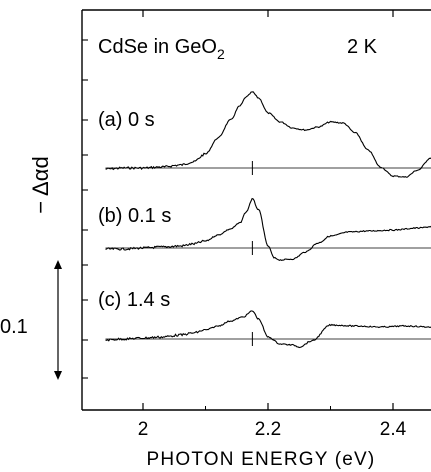 The width and height of the screenshot is (431, 472). Describe the element at coordinates (362, 47) in the screenshot. I see `temperature-label: 2 K` at that location.